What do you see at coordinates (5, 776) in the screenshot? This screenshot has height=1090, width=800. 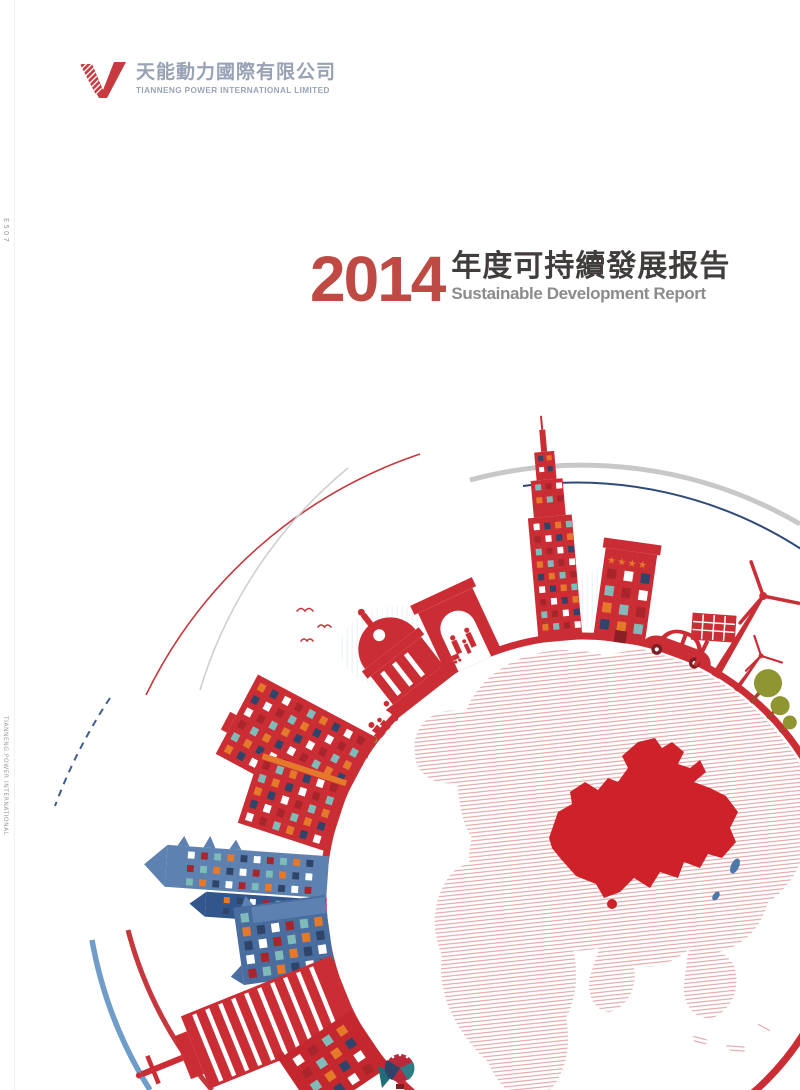 I see `spine-text-bottom: TIANNENG POWER INTERNATIONAL` at bounding box center [5, 776].